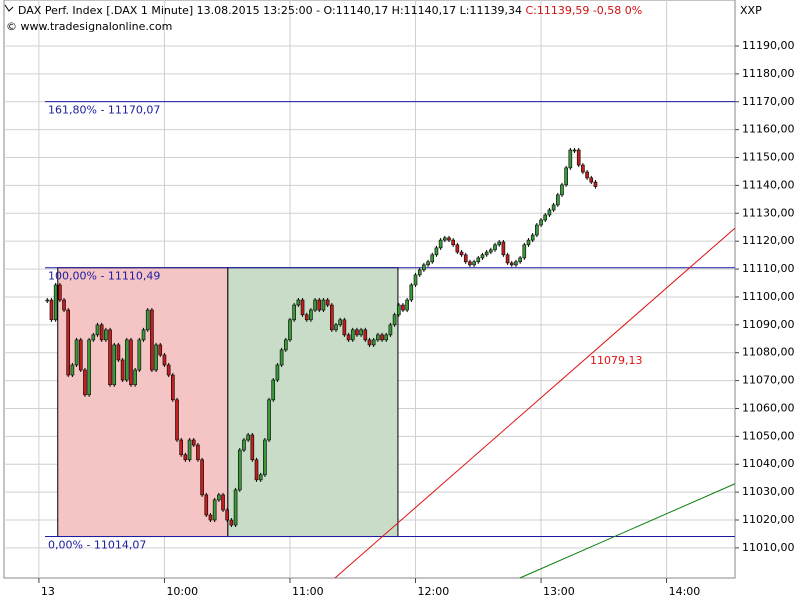 This screenshot has width=800, height=604. I want to click on trendline, so click(627, 531).